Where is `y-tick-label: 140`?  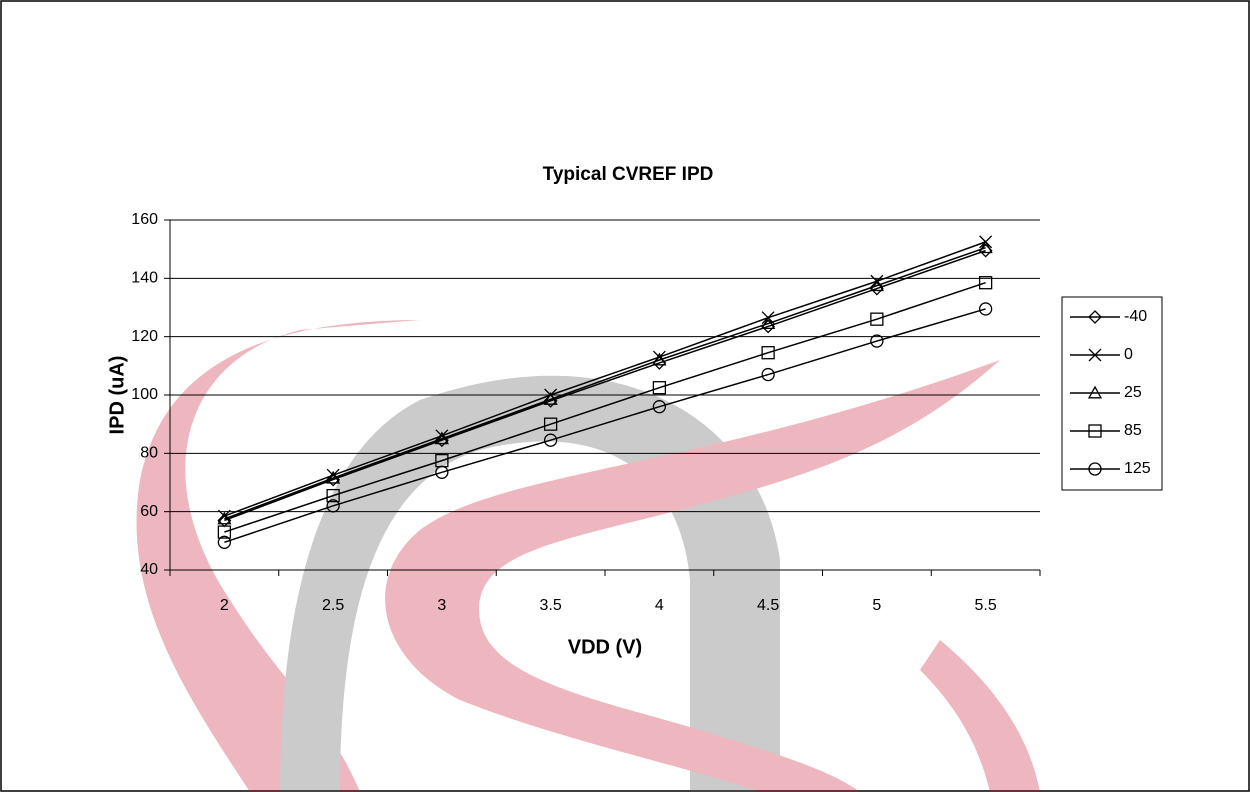 y-tick-label: 140 is located at coordinates (144, 278).